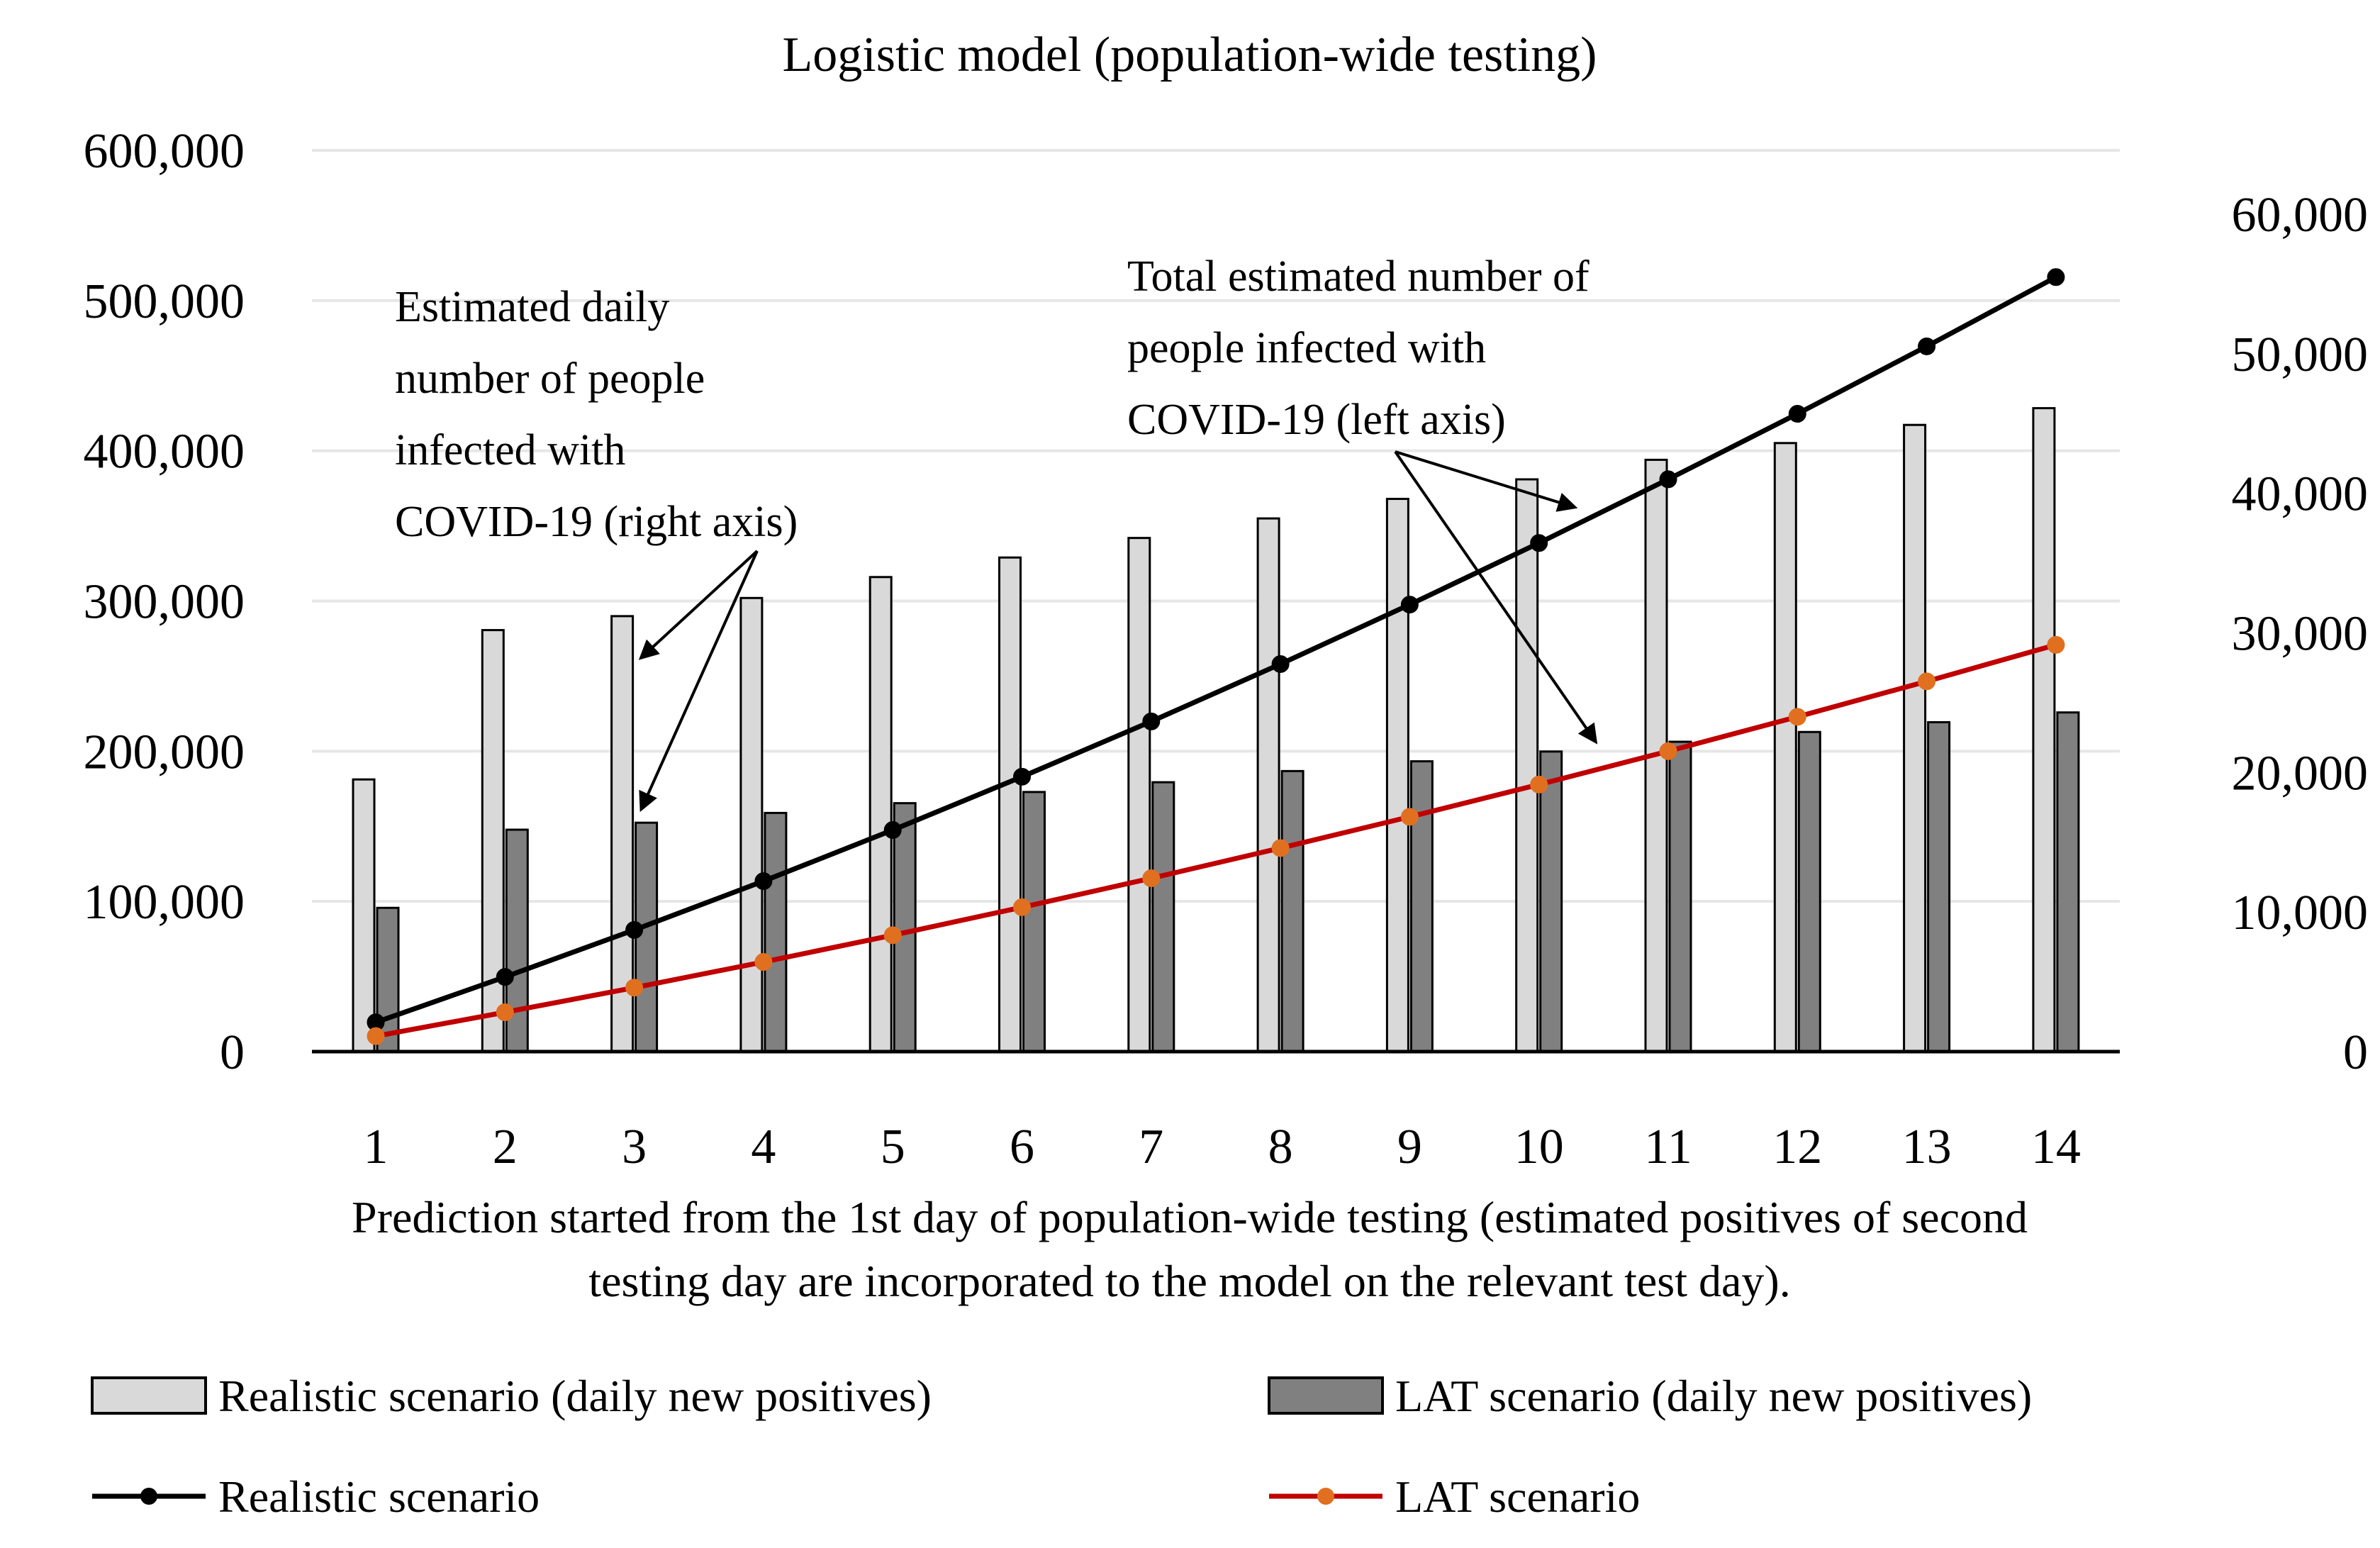 This screenshot has height=1548, width=2380. What do you see at coordinates (510, 450) in the screenshot?
I see `annotation-daily-line: infected with` at bounding box center [510, 450].